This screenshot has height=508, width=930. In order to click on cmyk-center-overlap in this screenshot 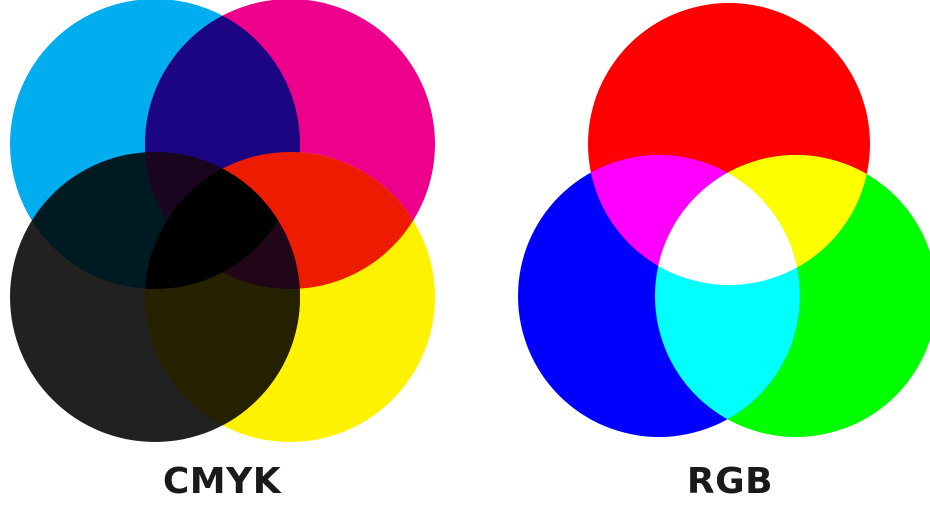, I will do `click(222, 220)`.